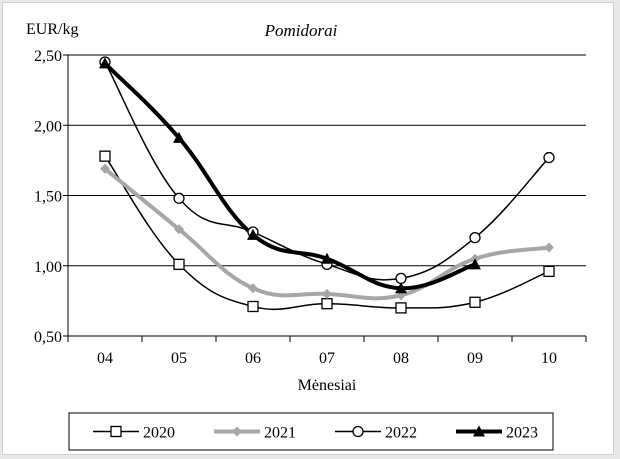 The image size is (620, 459). What do you see at coordinates (475, 358) in the screenshot?
I see `x-tick-label-09: 09` at bounding box center [475, 358].